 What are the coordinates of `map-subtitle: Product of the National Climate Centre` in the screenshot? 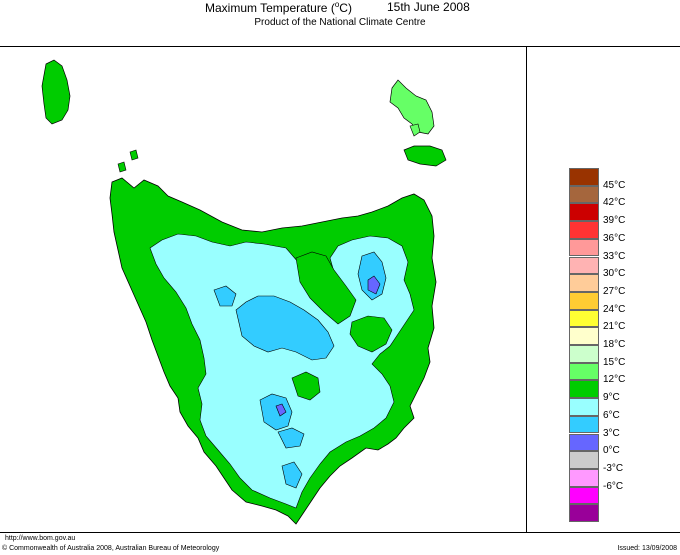 It's located at (340, 22).